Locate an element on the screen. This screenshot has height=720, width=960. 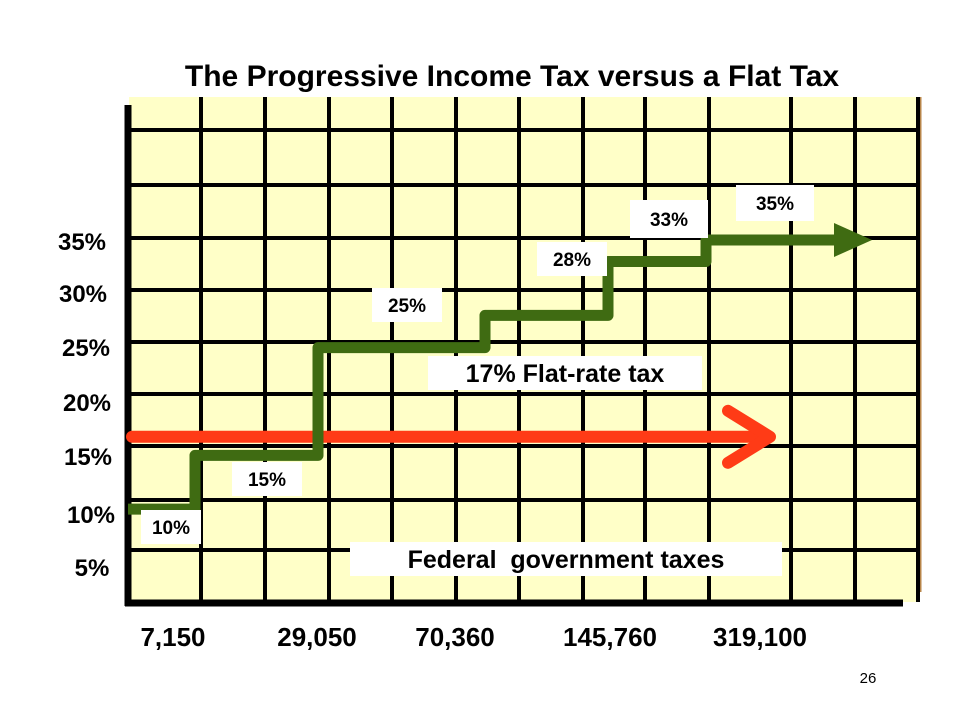
flat-tax-series is located at coordinates (451, 436).